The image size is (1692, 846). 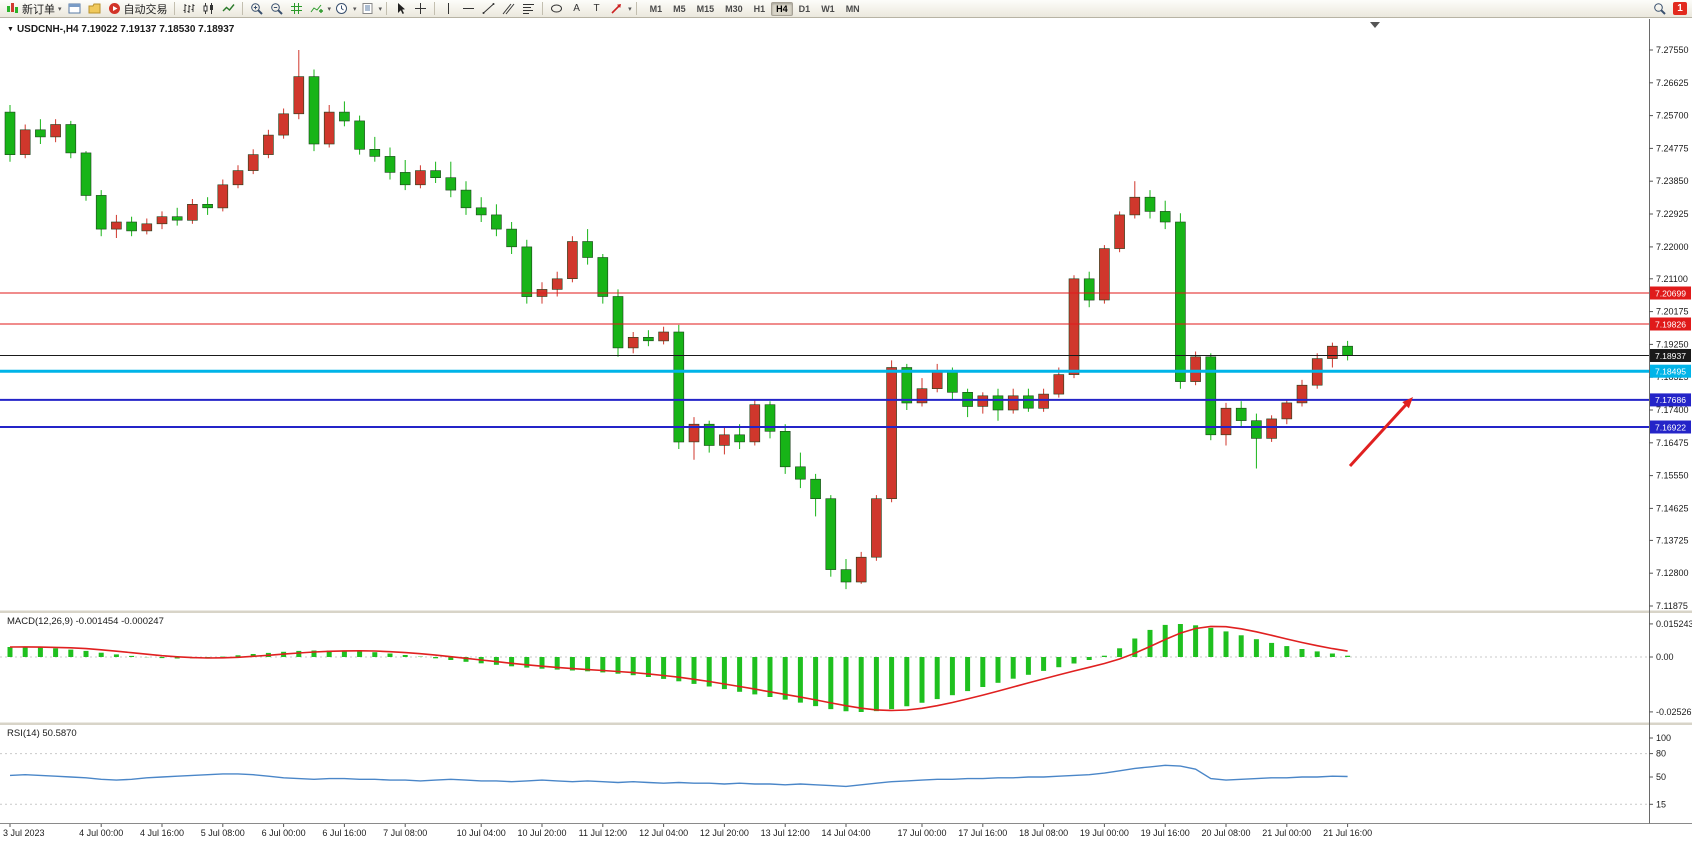 What do you see at coordinates (1659, 8) in the screenshot?
I see `search-icon` at bounding box center [1659, 8].